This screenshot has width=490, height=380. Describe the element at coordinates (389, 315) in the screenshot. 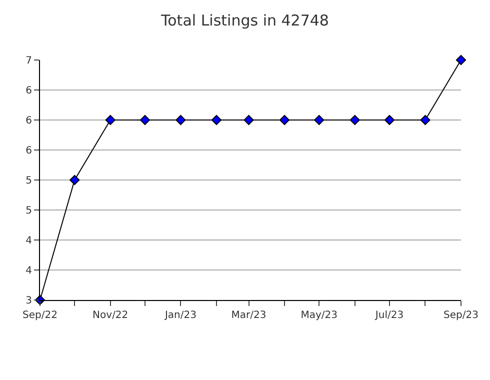

I see `x-tick-label: Jul/23` at that location.